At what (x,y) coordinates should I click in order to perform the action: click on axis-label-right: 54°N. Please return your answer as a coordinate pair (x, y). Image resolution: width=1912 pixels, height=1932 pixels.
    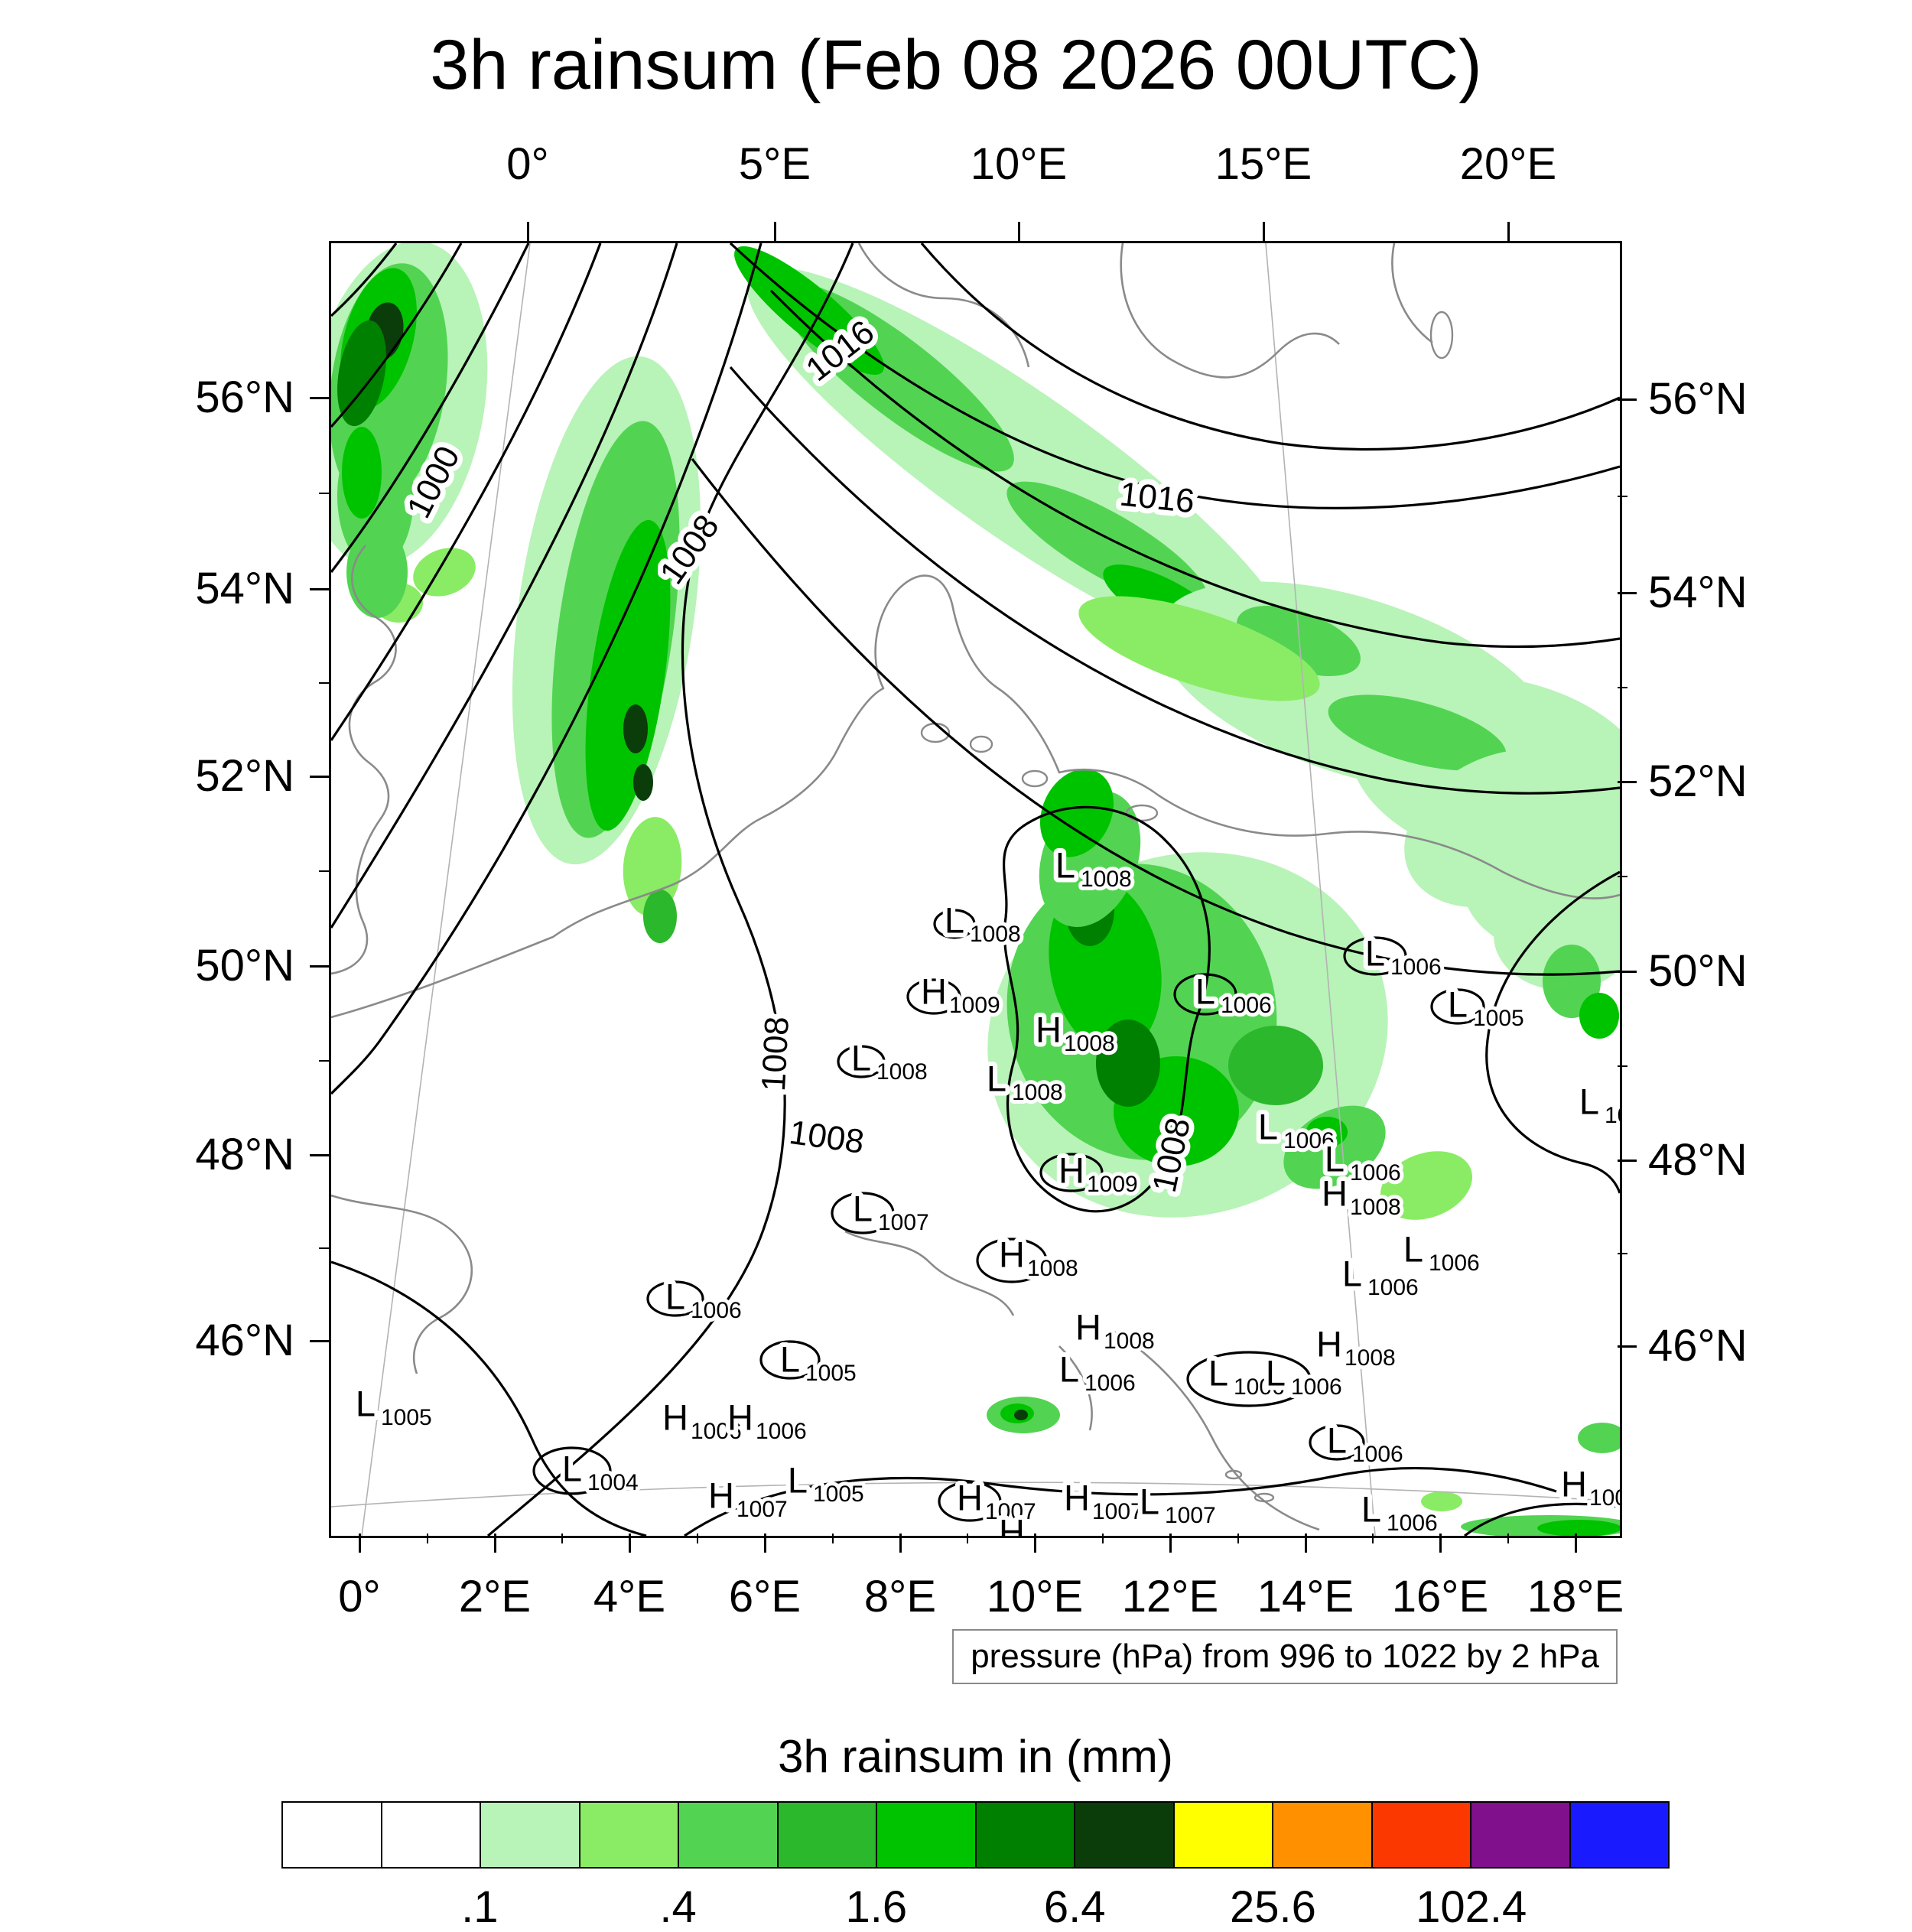
    Looking at the image, I should click on (1698, 592).